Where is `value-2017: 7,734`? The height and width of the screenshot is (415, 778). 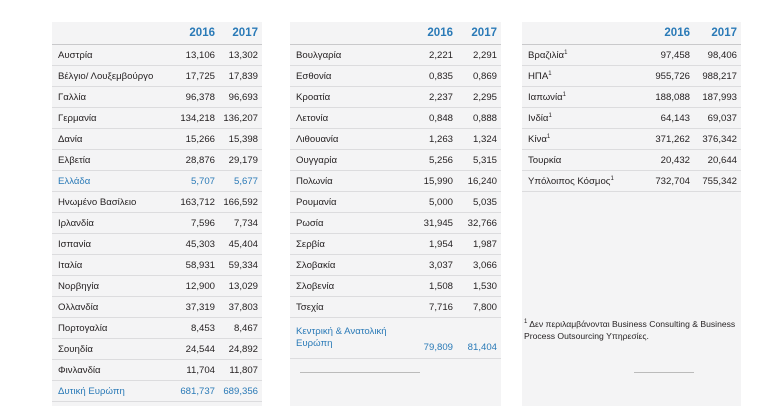
value-2017: 7,734 is located at coordinates (240, 223).